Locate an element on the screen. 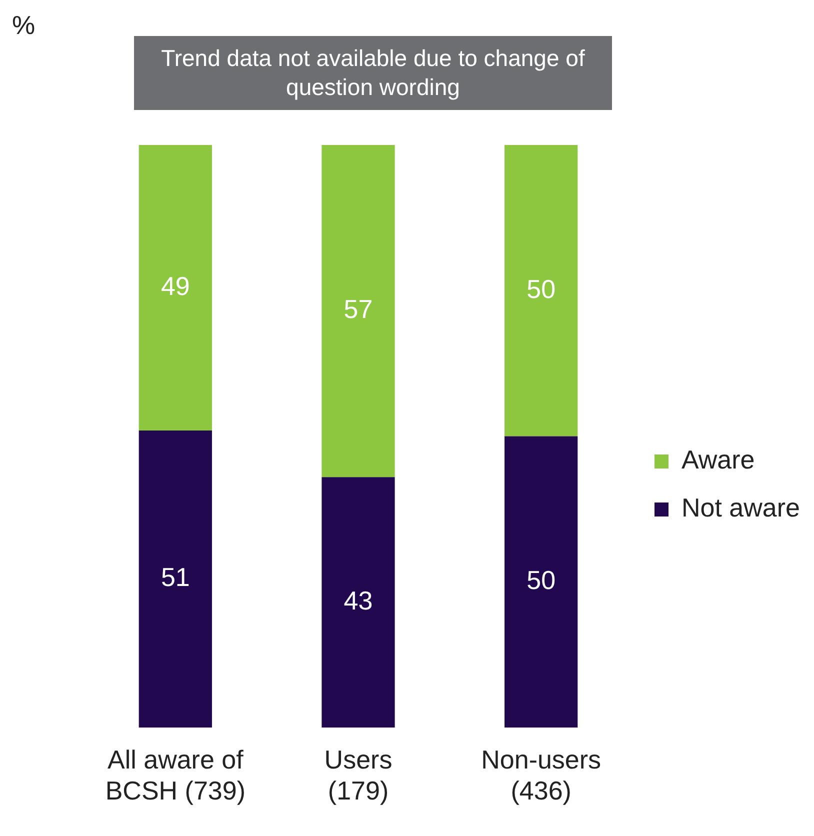 The width and height of the screenshot is (814, 836). x-tick-label: Non-users (436) is located at coordinates (541, 775).